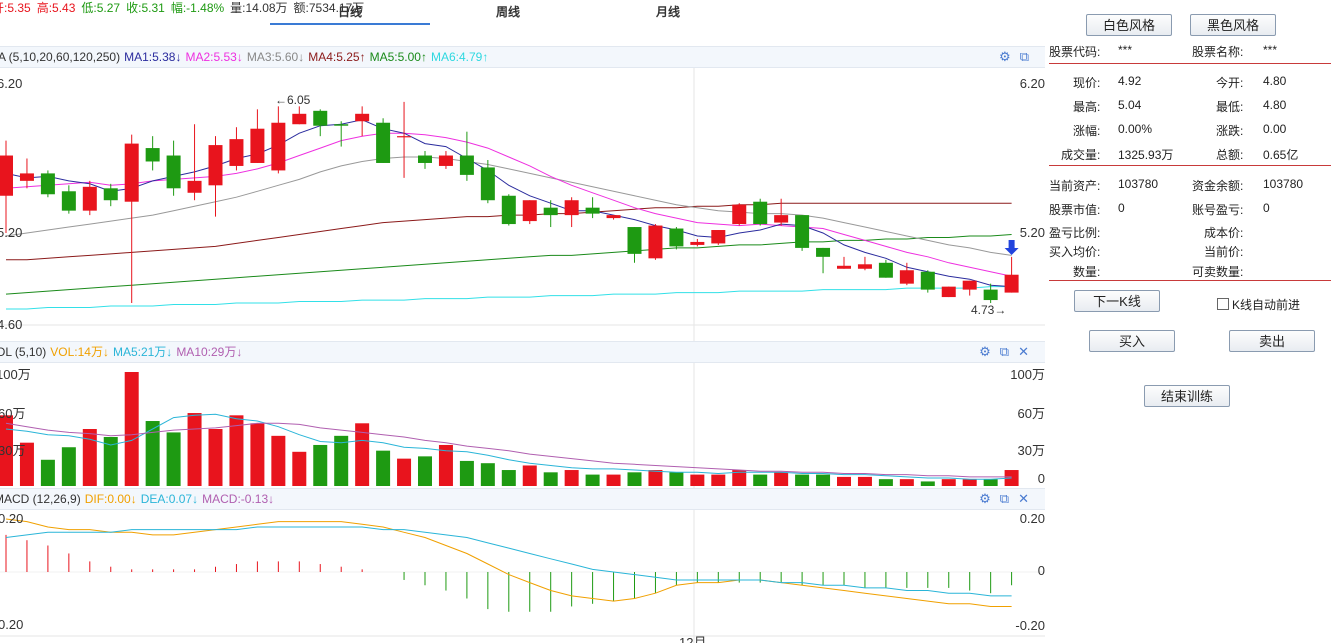 The image size is (1331, 643). What do you see at coordinates (1275, 105) in the screenshot?
I see `low-value: 4.80` at bounding box center [1275, 105].